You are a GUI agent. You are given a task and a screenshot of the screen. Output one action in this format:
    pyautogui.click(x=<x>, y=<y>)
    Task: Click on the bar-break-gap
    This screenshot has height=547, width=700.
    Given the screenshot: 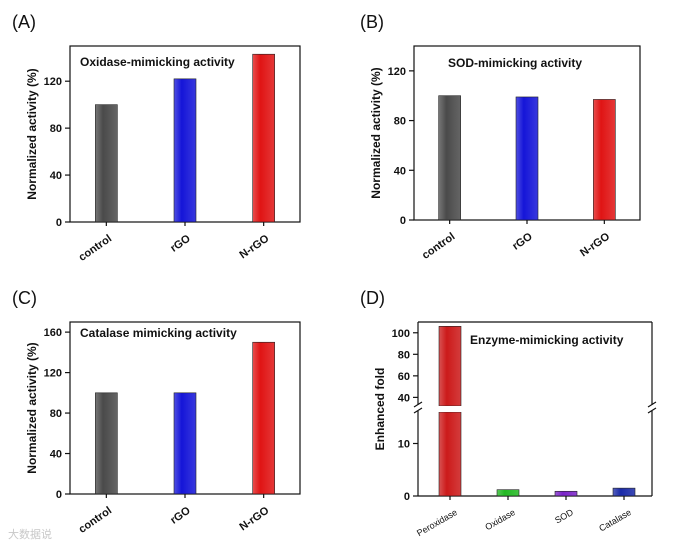 What is the action you would take?
    pyautogui.click(x=450, y=409)
    